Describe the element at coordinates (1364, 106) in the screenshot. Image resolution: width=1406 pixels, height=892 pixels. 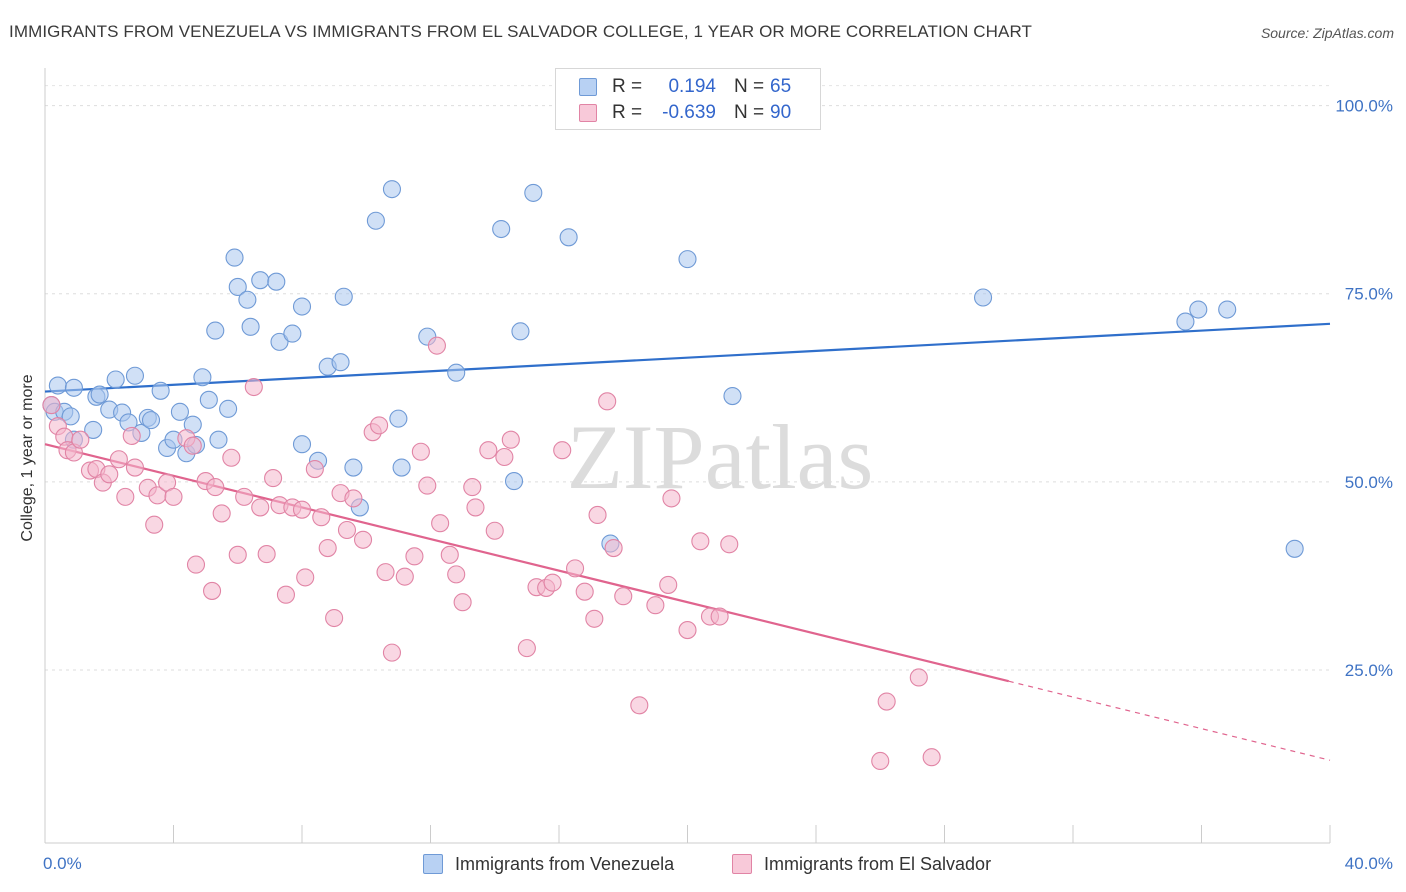
I see `y-tick-label: 100.0%` at that location.